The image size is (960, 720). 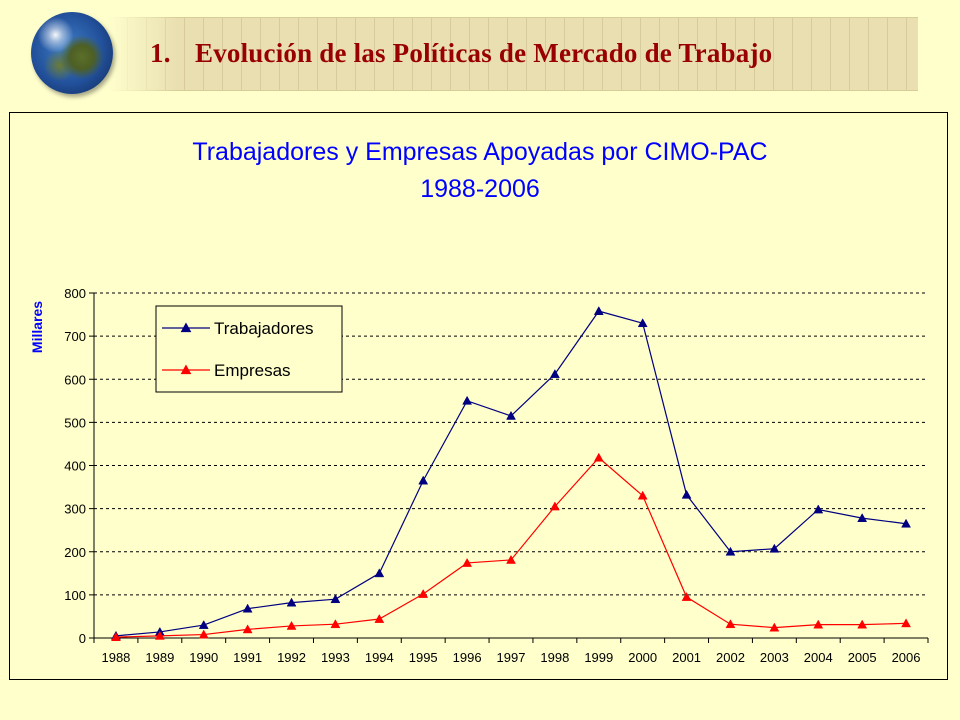 I want to click on y-tick-label: 500, so click(x=75, y=422).